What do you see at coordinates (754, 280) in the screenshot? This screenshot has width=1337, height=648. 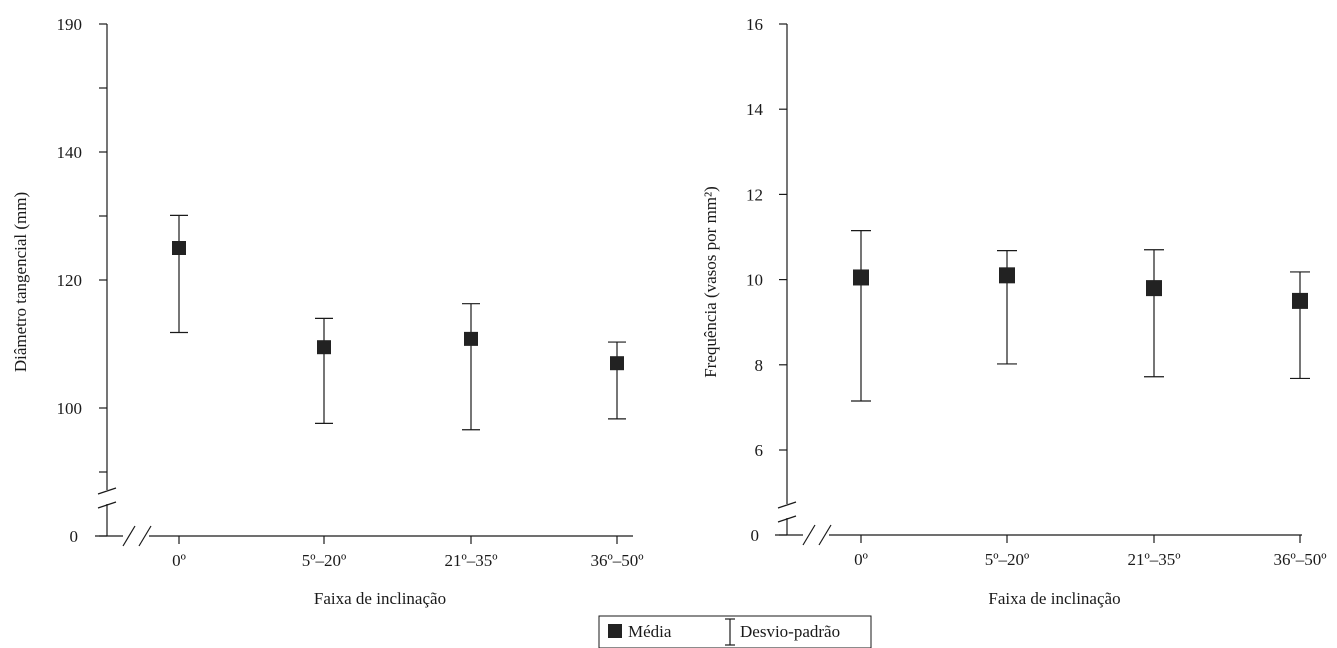 I see `y-tick-label: 10` at bounding box center [754, 280].